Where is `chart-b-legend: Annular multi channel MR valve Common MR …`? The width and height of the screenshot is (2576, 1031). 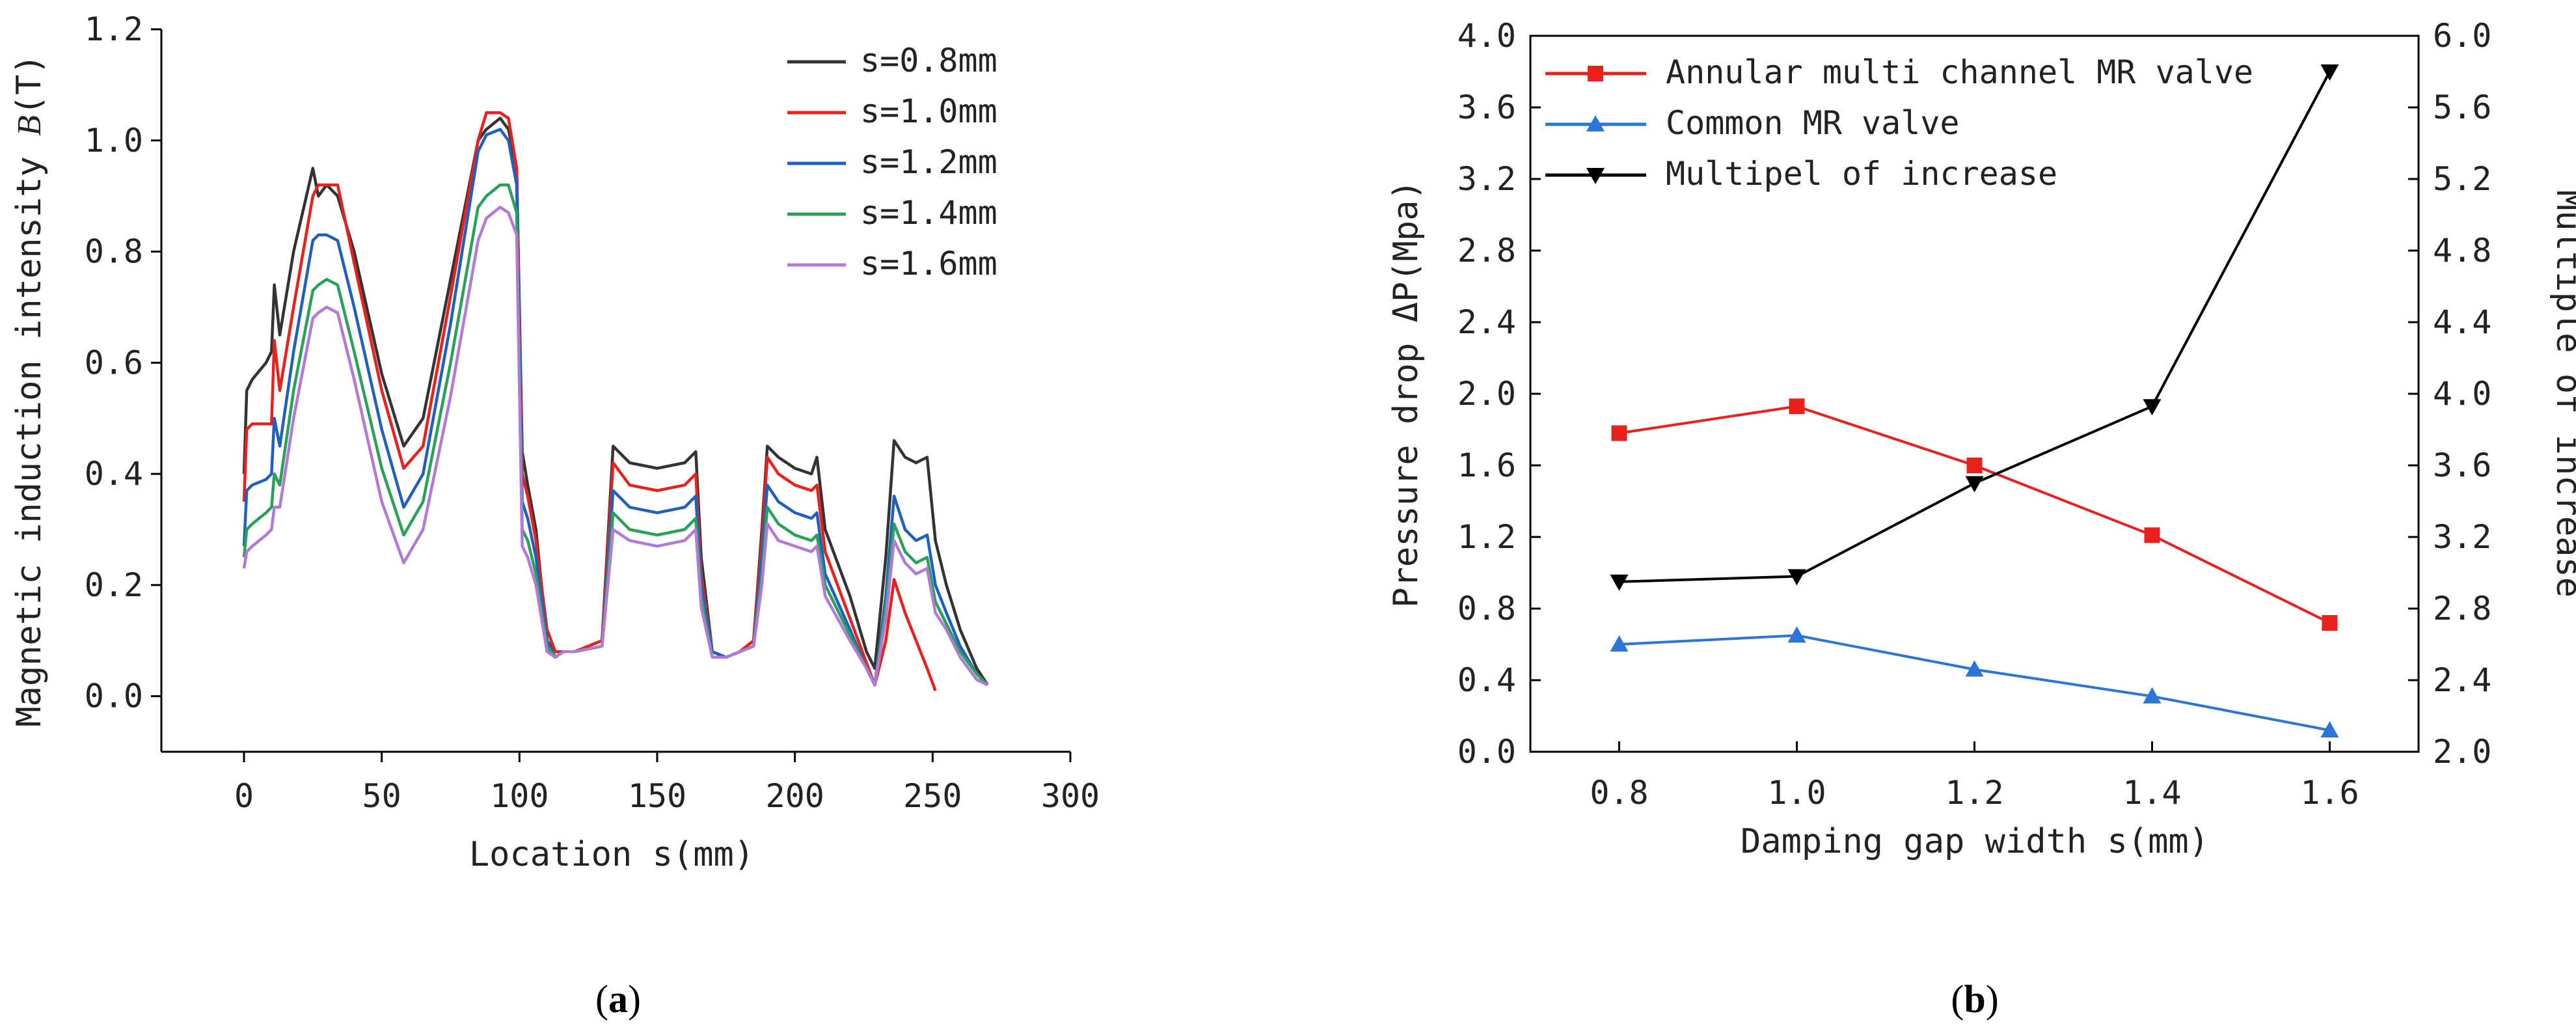 chart-b-legend: Annular multi channel MR valve Common MR … is located at coordinates (1899, 123).